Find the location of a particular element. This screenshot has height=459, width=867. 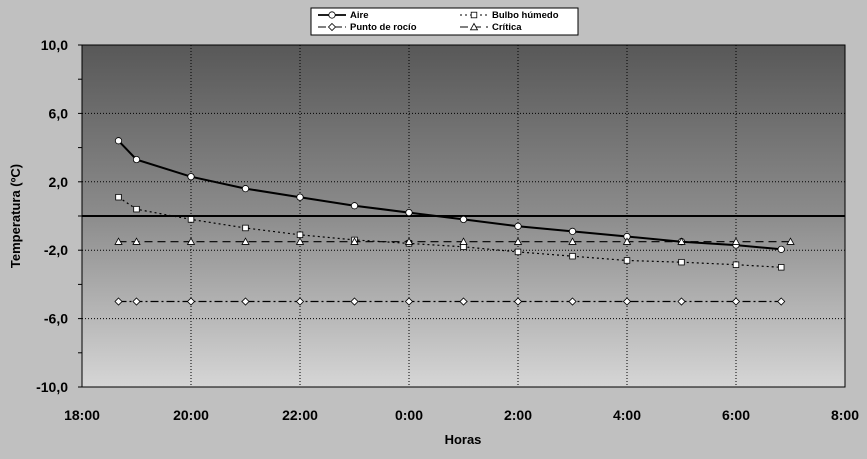

legend-label: Punto de rocío is located at coordinates (383, 27).